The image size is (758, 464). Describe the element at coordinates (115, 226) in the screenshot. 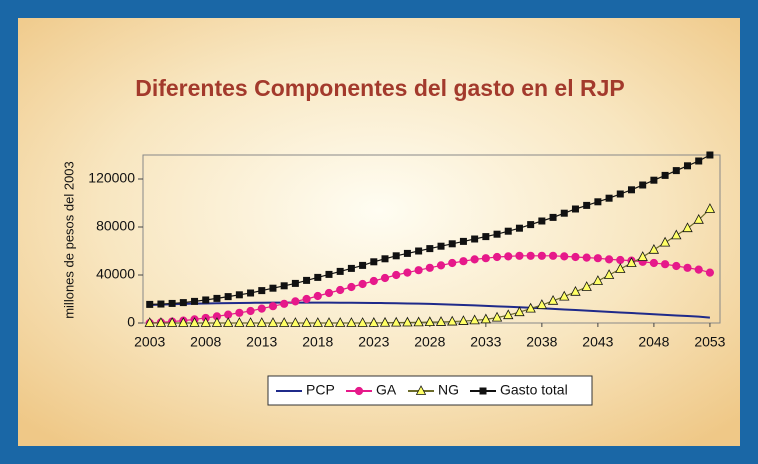

I see `y-tick-label: 80000` at that location.